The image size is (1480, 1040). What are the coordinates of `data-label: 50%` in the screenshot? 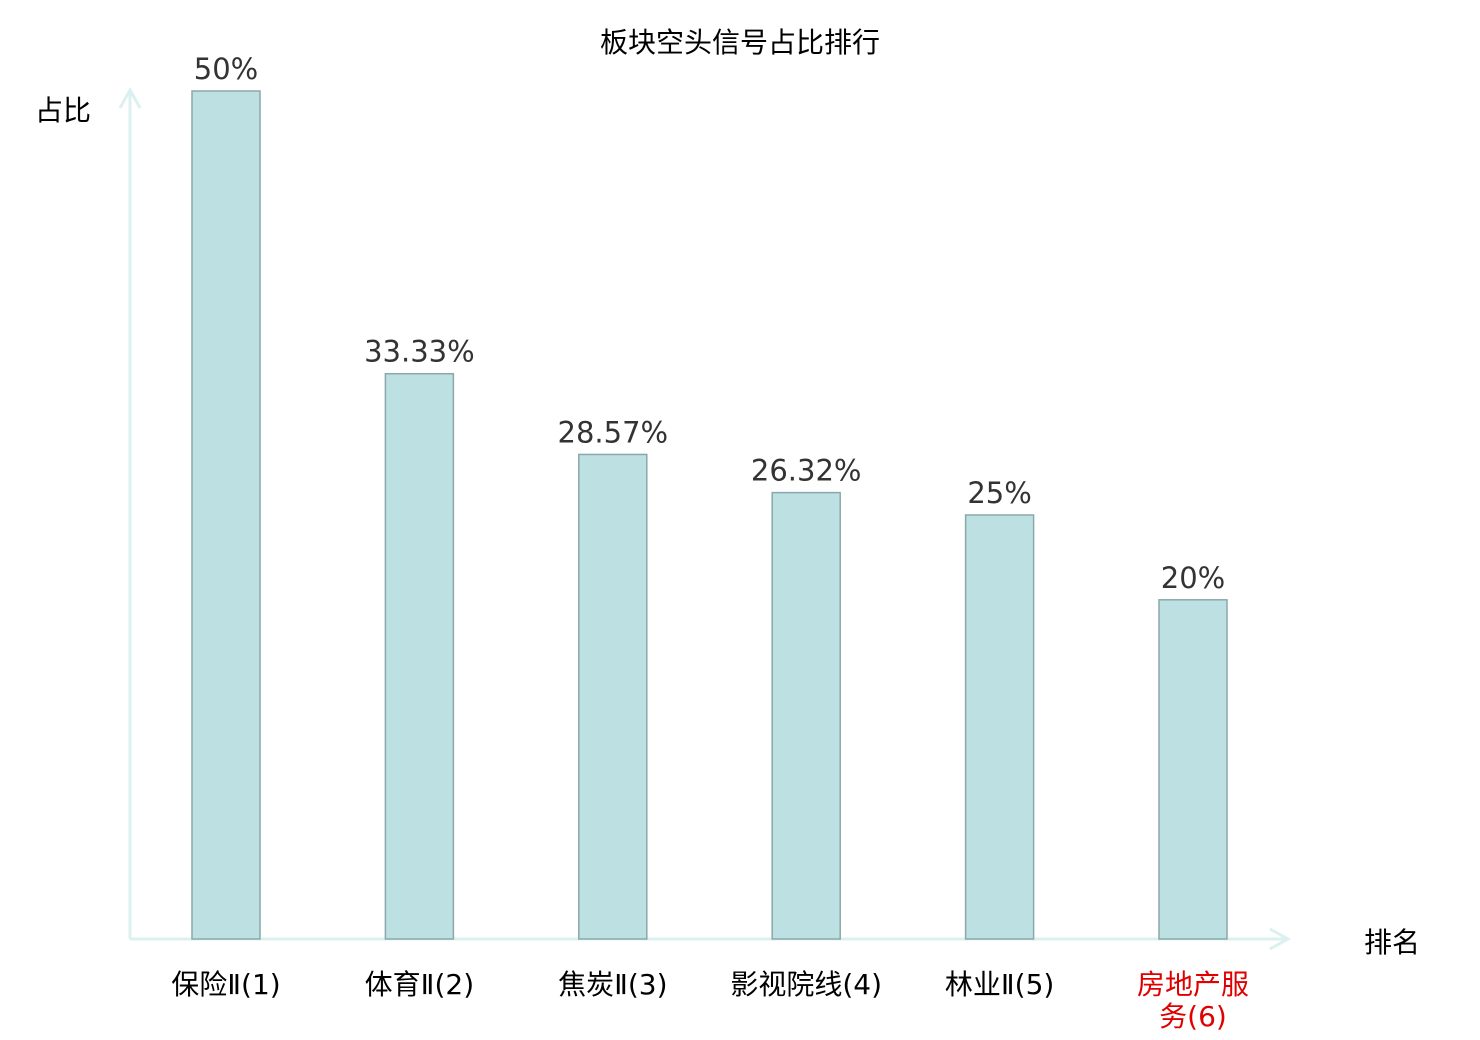 It's located at (226, 69).